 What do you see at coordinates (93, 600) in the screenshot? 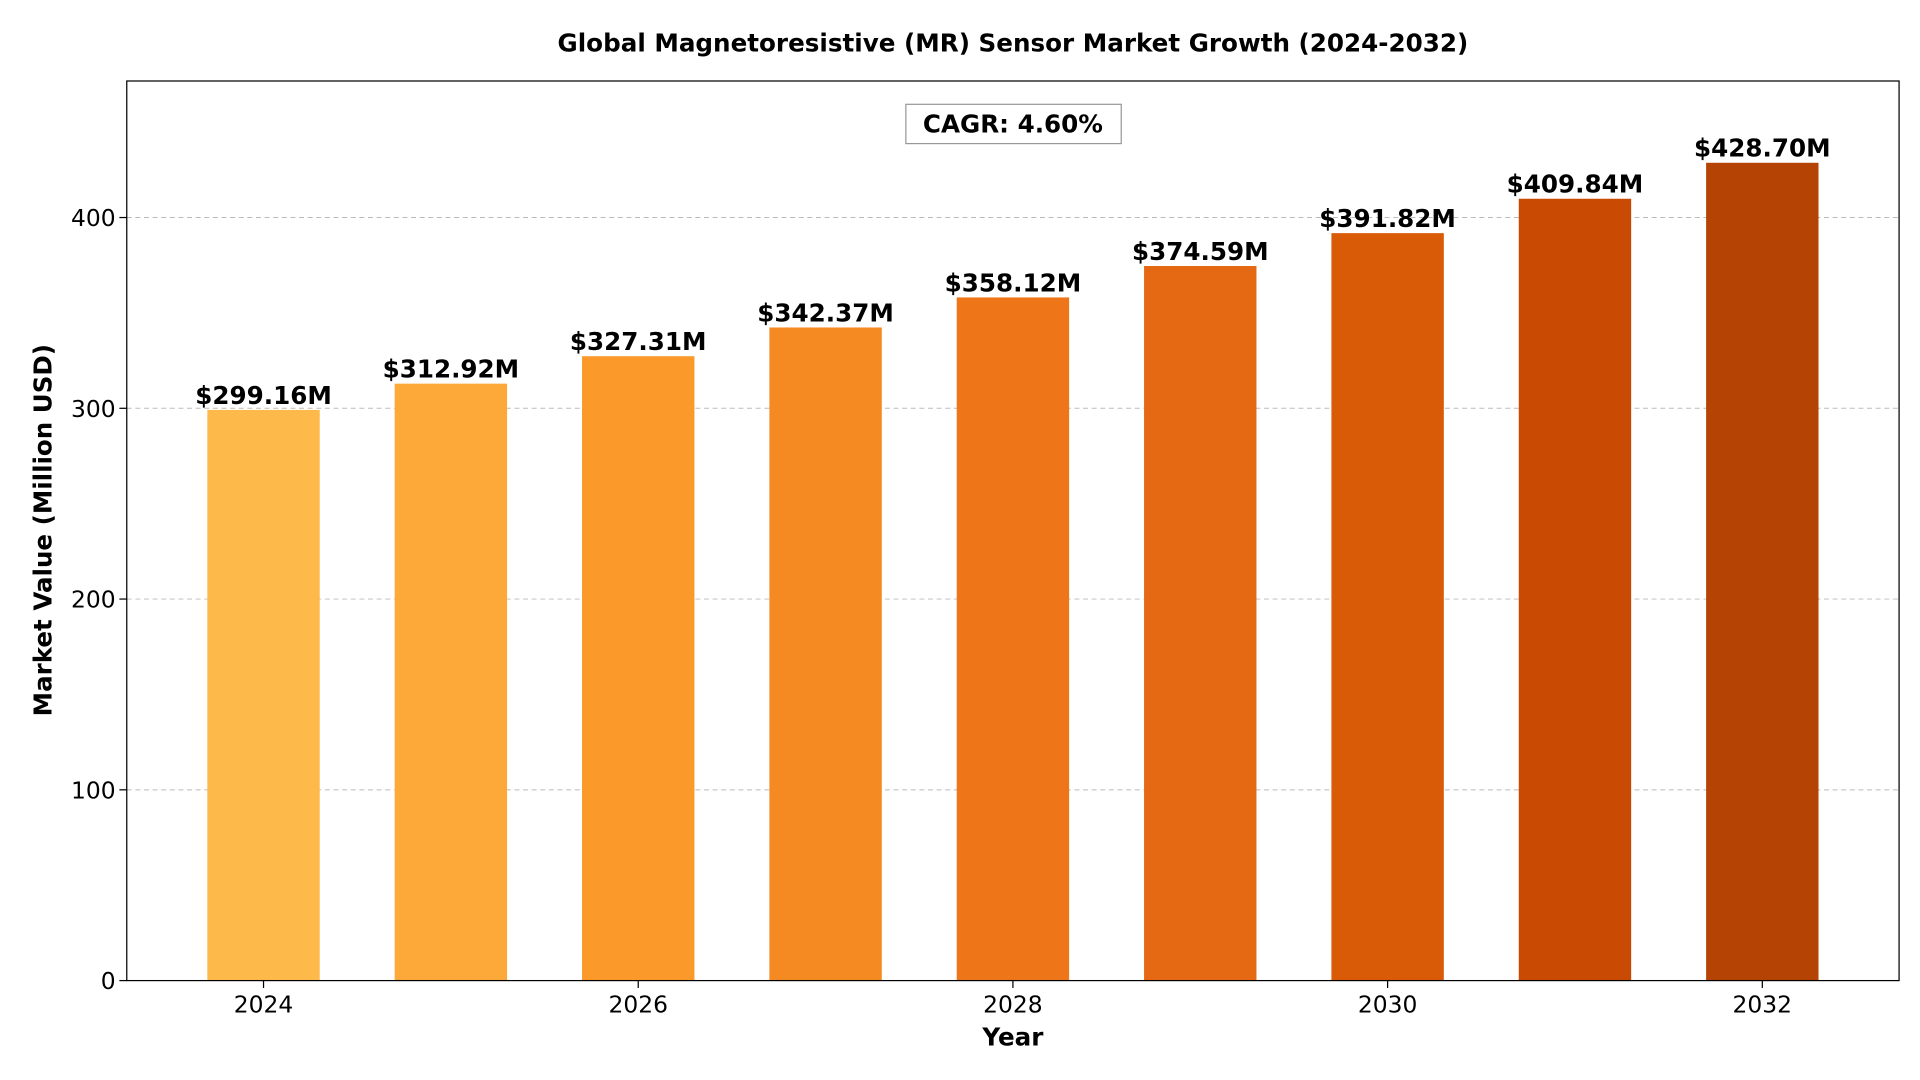
I see `y-tick-label: 200` at bounding box center [93, 600].